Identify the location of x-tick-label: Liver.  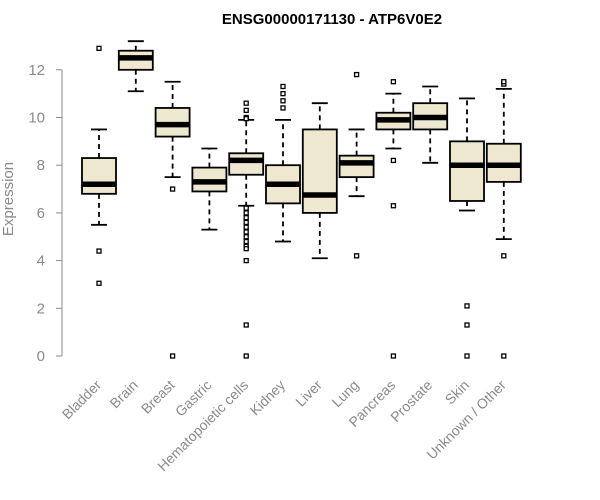
(308, 393).